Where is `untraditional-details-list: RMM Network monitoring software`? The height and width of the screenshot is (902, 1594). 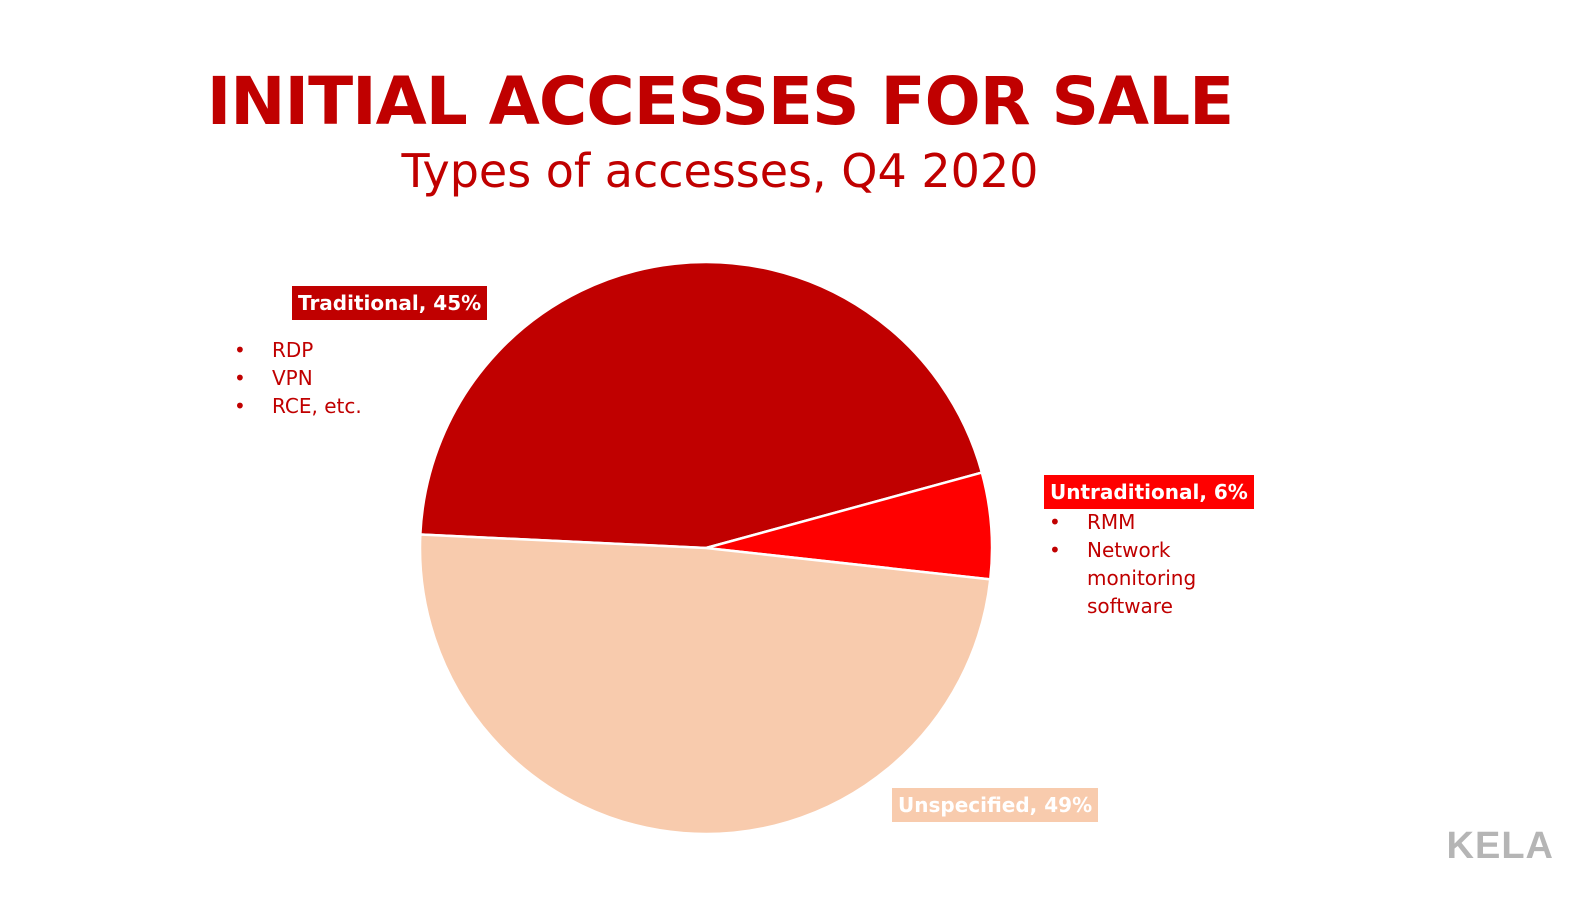 untraditional-details-list: RMM Network monitoring software is located at coordinates (1144, 564).